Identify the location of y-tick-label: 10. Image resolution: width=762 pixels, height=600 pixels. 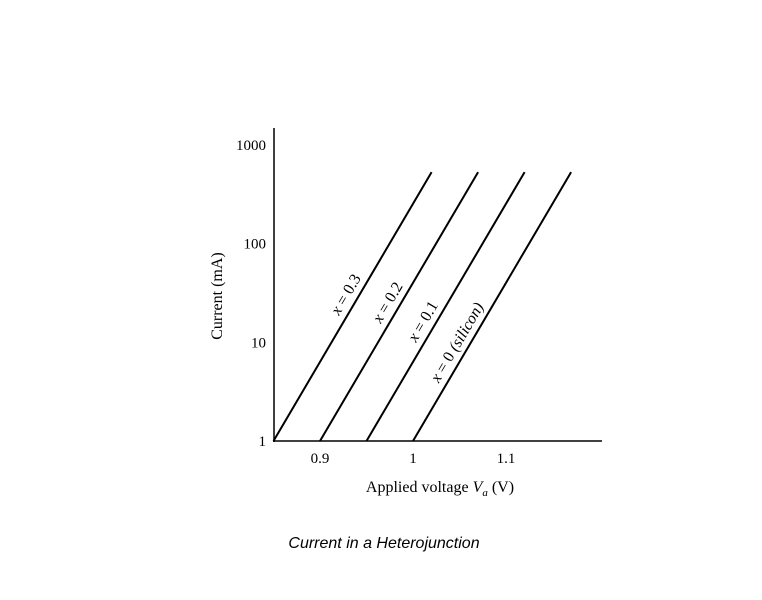
(258, 343).